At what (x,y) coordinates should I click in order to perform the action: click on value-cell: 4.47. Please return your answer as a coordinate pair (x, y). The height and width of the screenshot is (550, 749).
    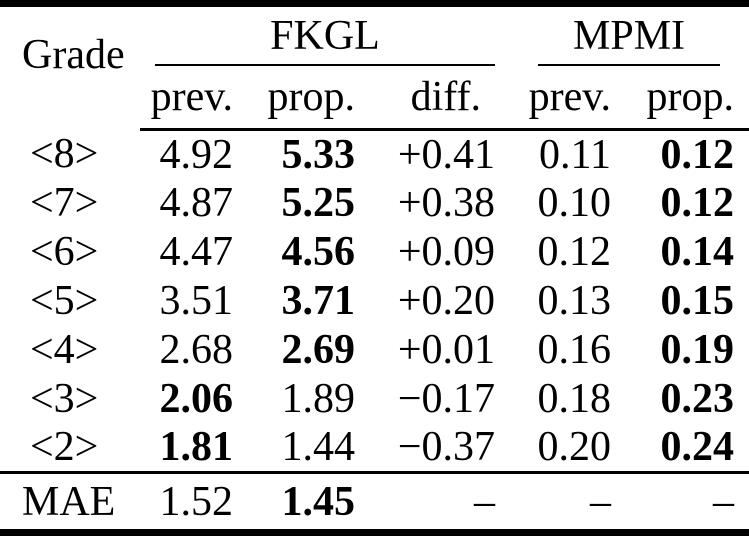
    Looking at the image, I should click on (196, 252).